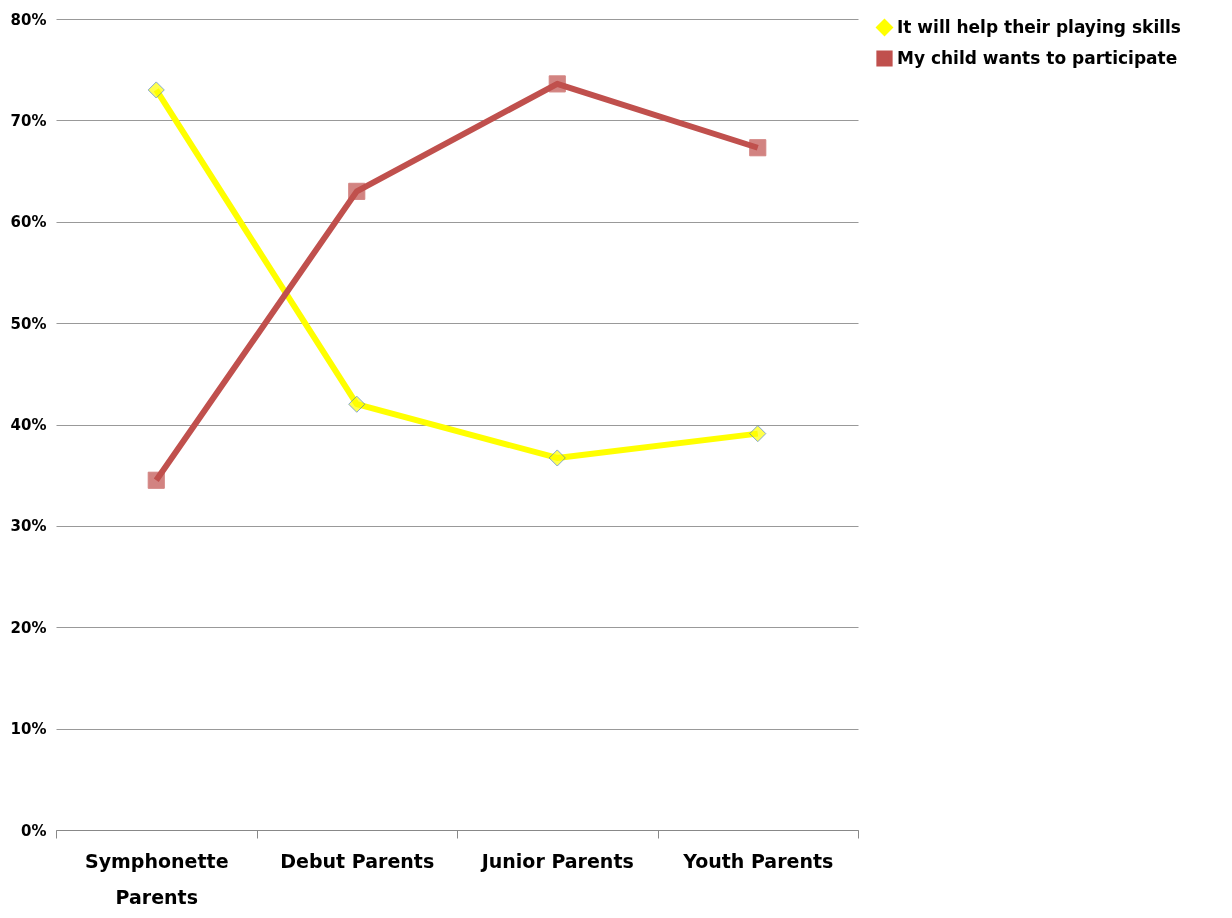  I want to click on y-tick-label: 80%, so click(28, 19).